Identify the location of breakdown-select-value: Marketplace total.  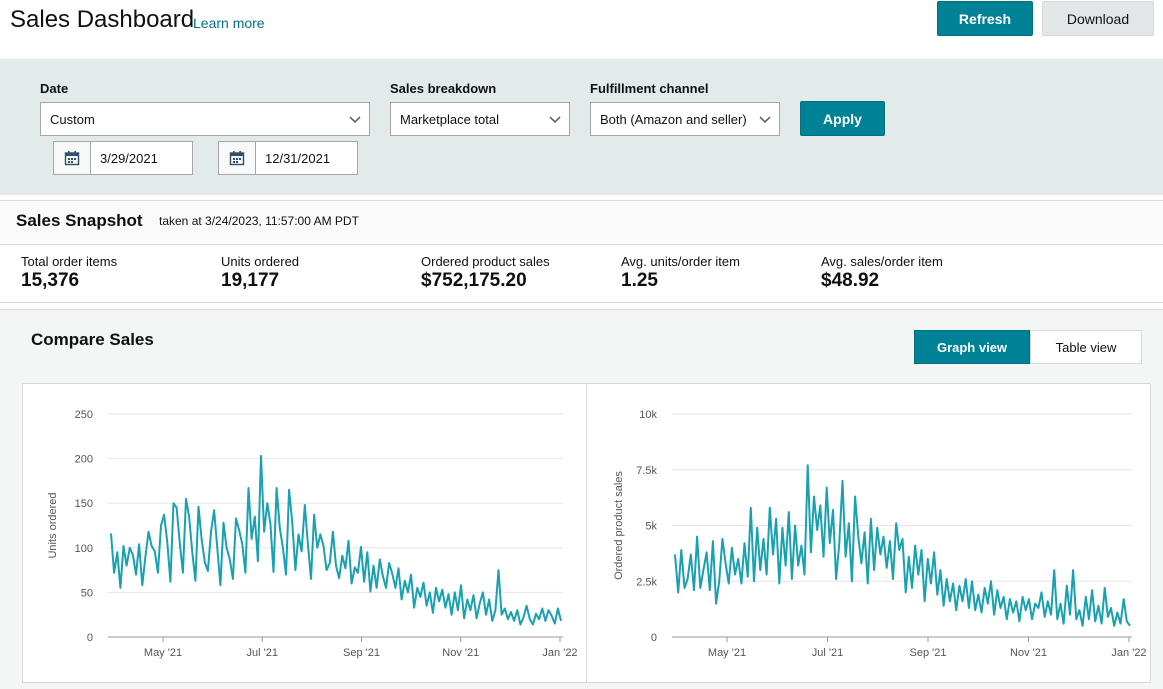
(449, 119).